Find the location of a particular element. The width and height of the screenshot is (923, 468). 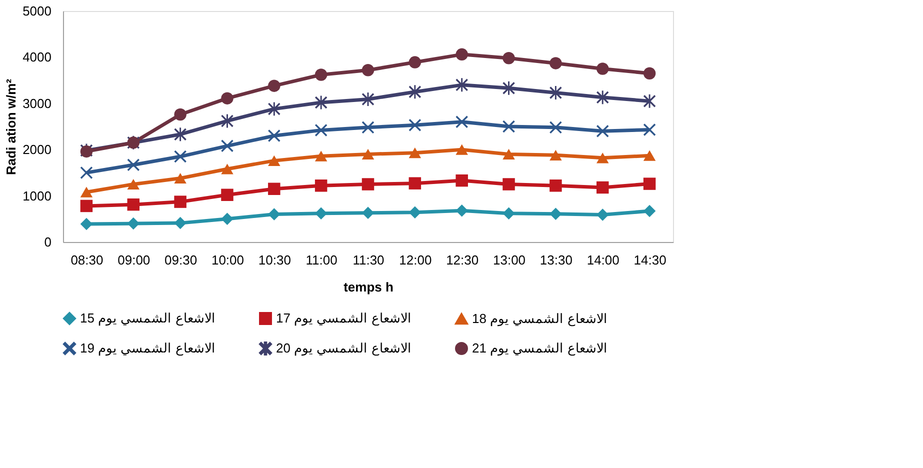

x-tick-label: 14:30 is located at coordinates (650, 260).